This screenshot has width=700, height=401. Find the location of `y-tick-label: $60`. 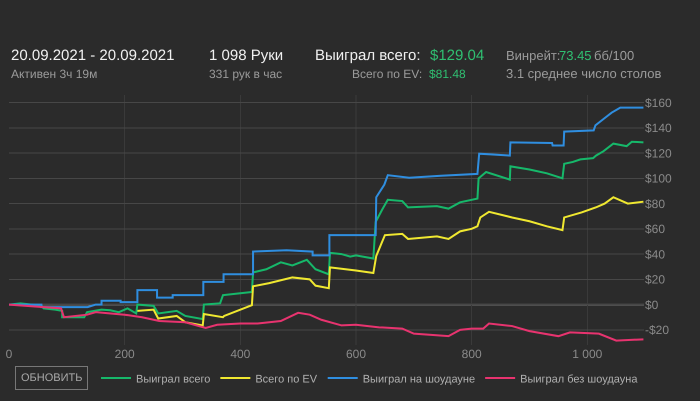

y-tick-label: $60 is located at coordinates (655, 229).